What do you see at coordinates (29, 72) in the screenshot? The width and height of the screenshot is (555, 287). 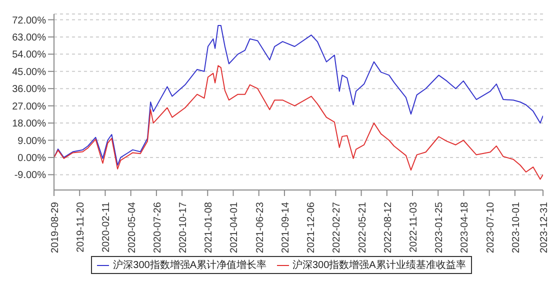 I see `y-tick-label: 45.00%` at bounding box center [29, 72].